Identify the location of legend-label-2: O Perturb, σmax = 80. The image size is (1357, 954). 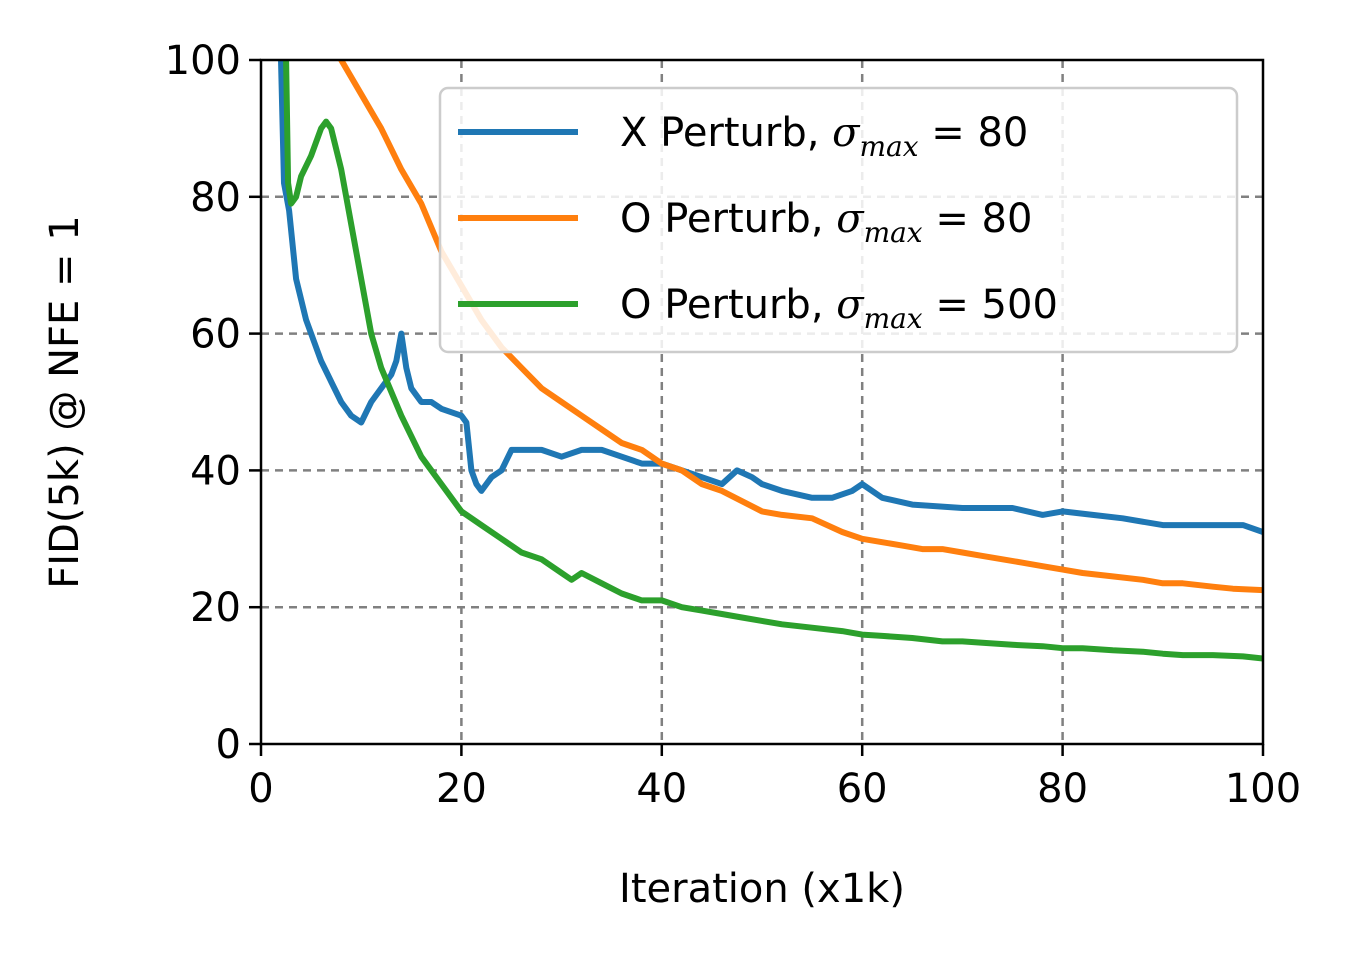
(826, 222).